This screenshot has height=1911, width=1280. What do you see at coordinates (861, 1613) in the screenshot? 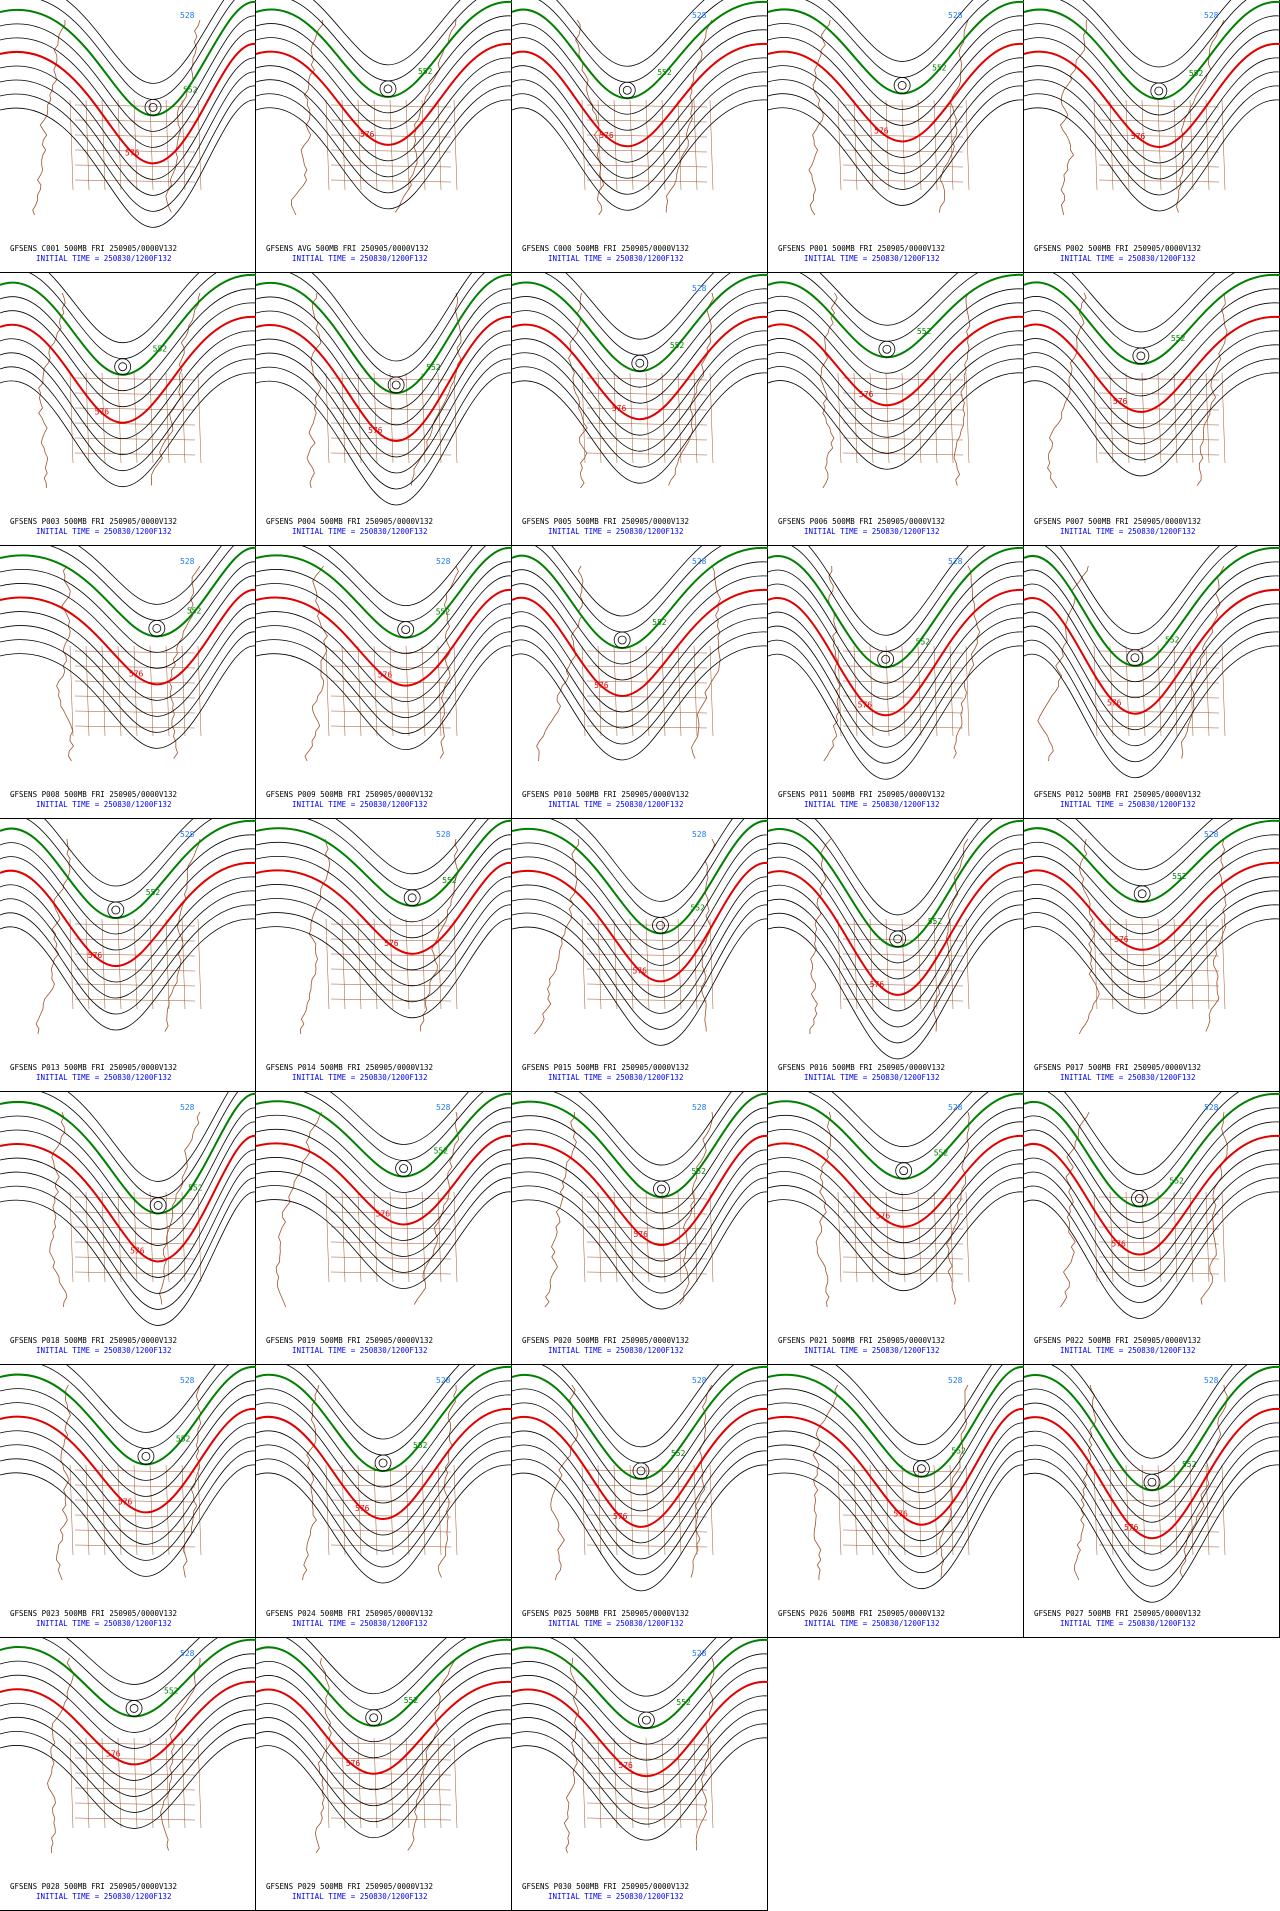
I see `panel-title: GFSENS P026 500MB FRI 250905/0000V132` at bounding box center [861, 1613].